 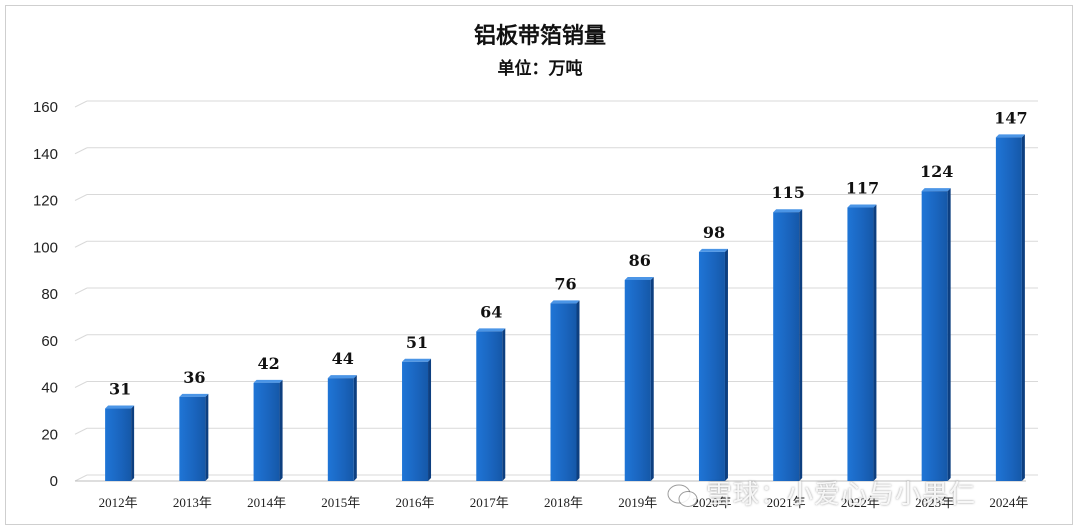 What do you see at coordinates (49, 388) in the screenshot?
I see `y-tick-label: 40` at bounding box center [49, 388].